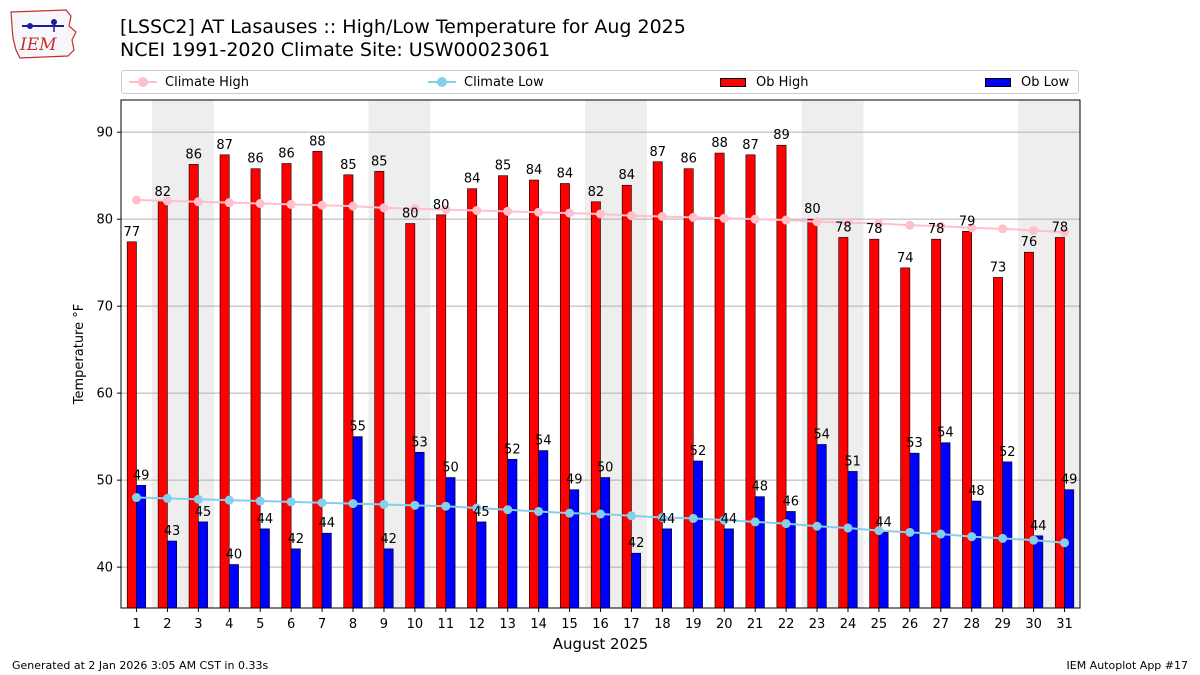 The width and height of the screenshot is (1200, 675). Describe the element at coordinates (504, 82) in the screenshot. I see `legend-climate-low-label: Climate Low` at that location.